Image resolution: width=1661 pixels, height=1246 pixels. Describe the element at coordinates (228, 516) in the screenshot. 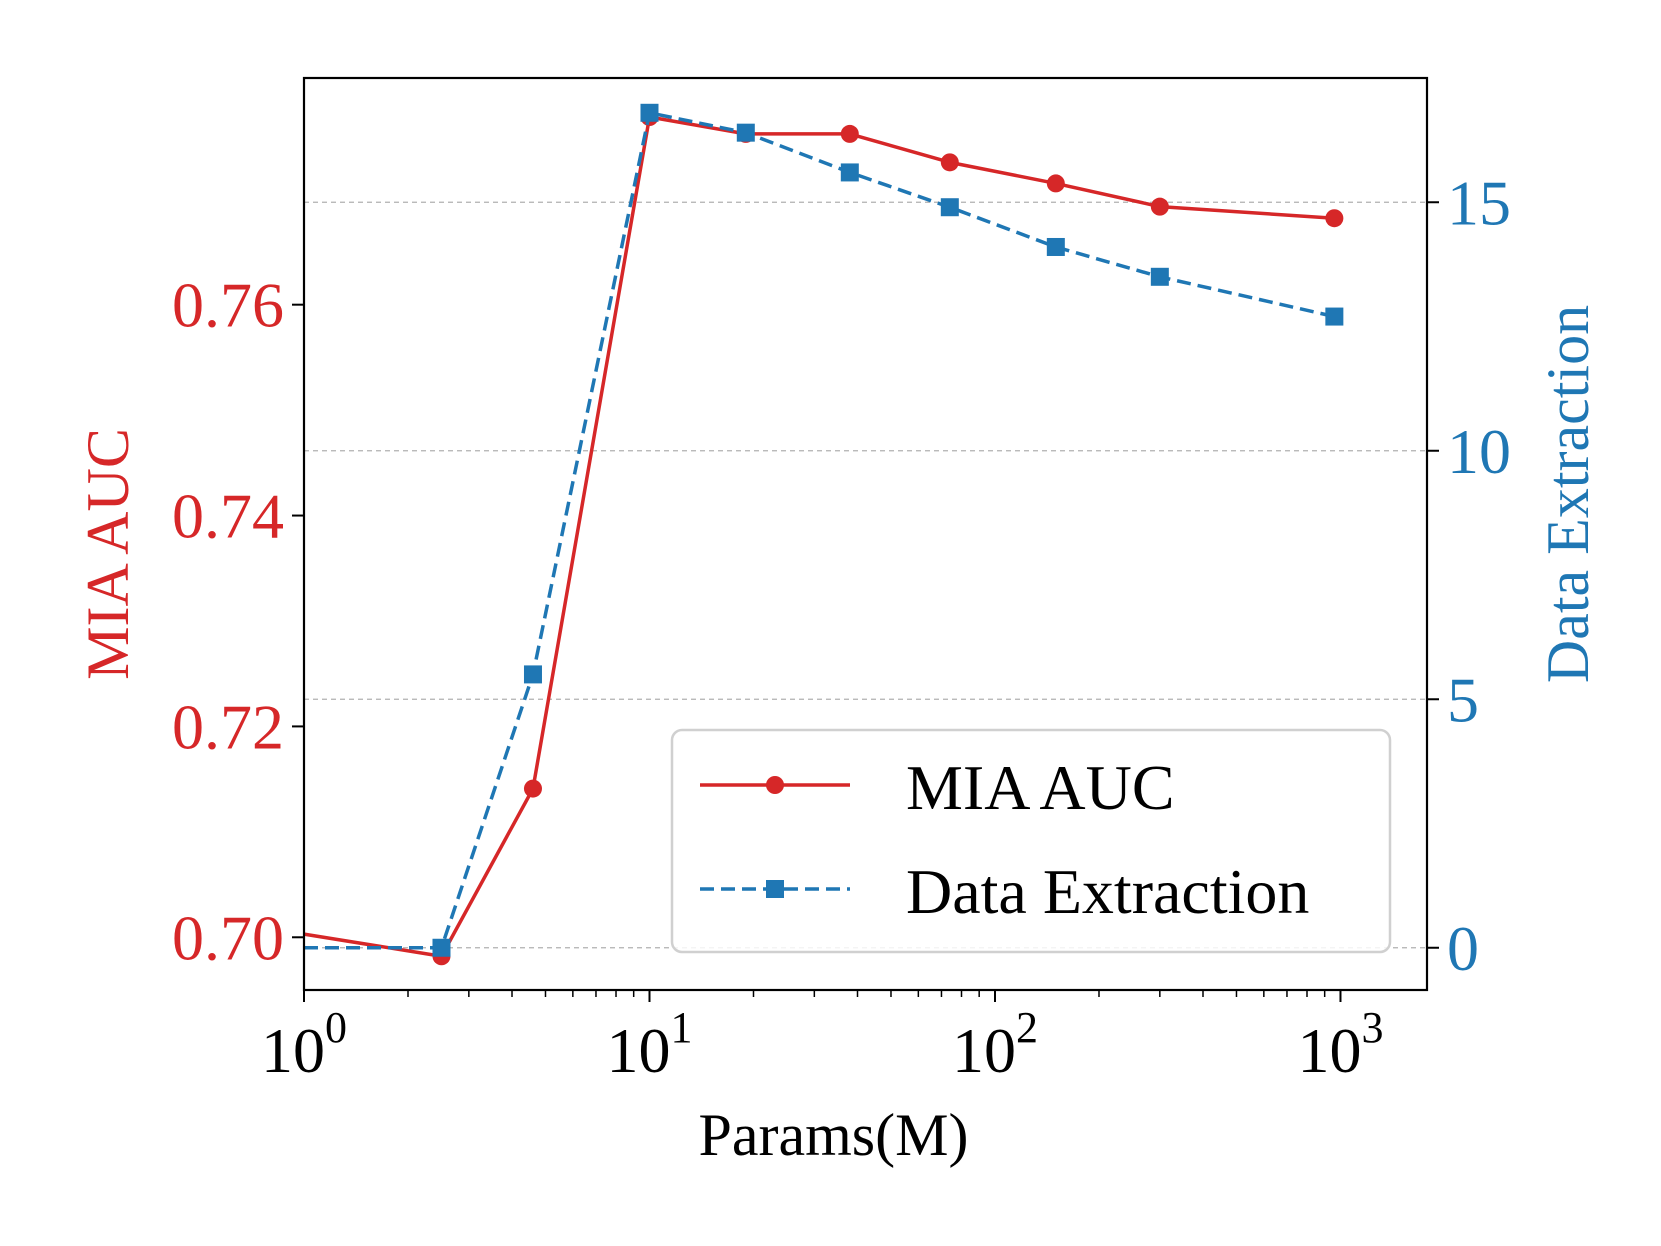

I see `left-tick-label: 0.74` at that location.